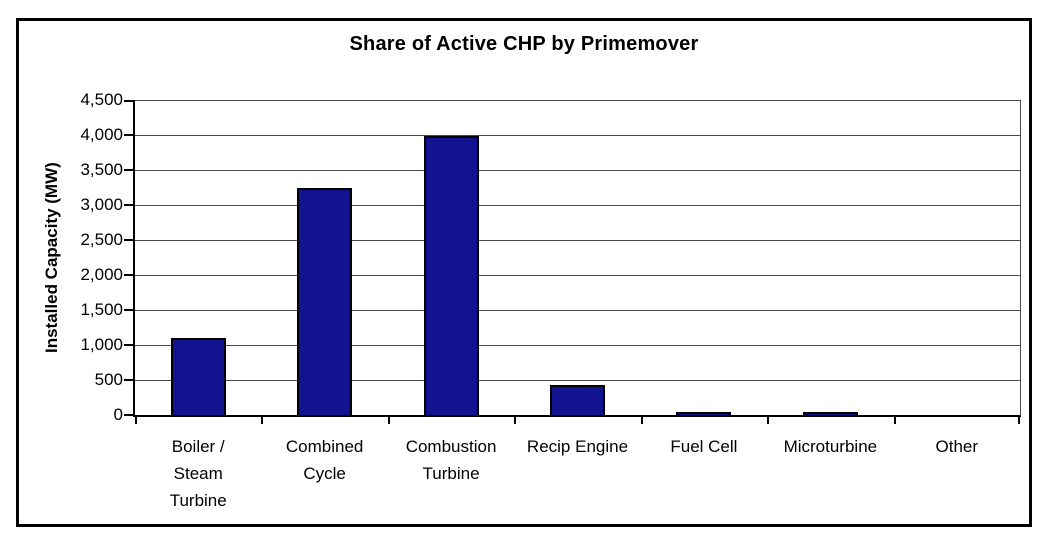 The width and height of the screenshot is (1052, 549). Describe the element at coordinates (325, 301) in the screenshot. I see `bar-combined-cycle` at that location.